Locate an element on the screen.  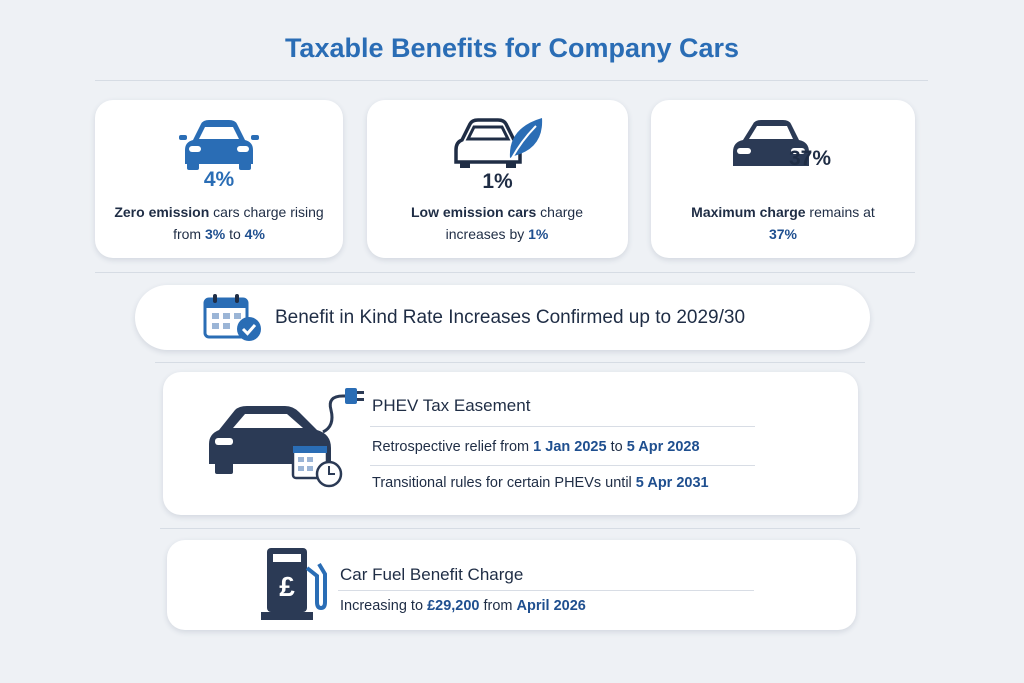
card-value: 4% is located at coordinates (219, 179).